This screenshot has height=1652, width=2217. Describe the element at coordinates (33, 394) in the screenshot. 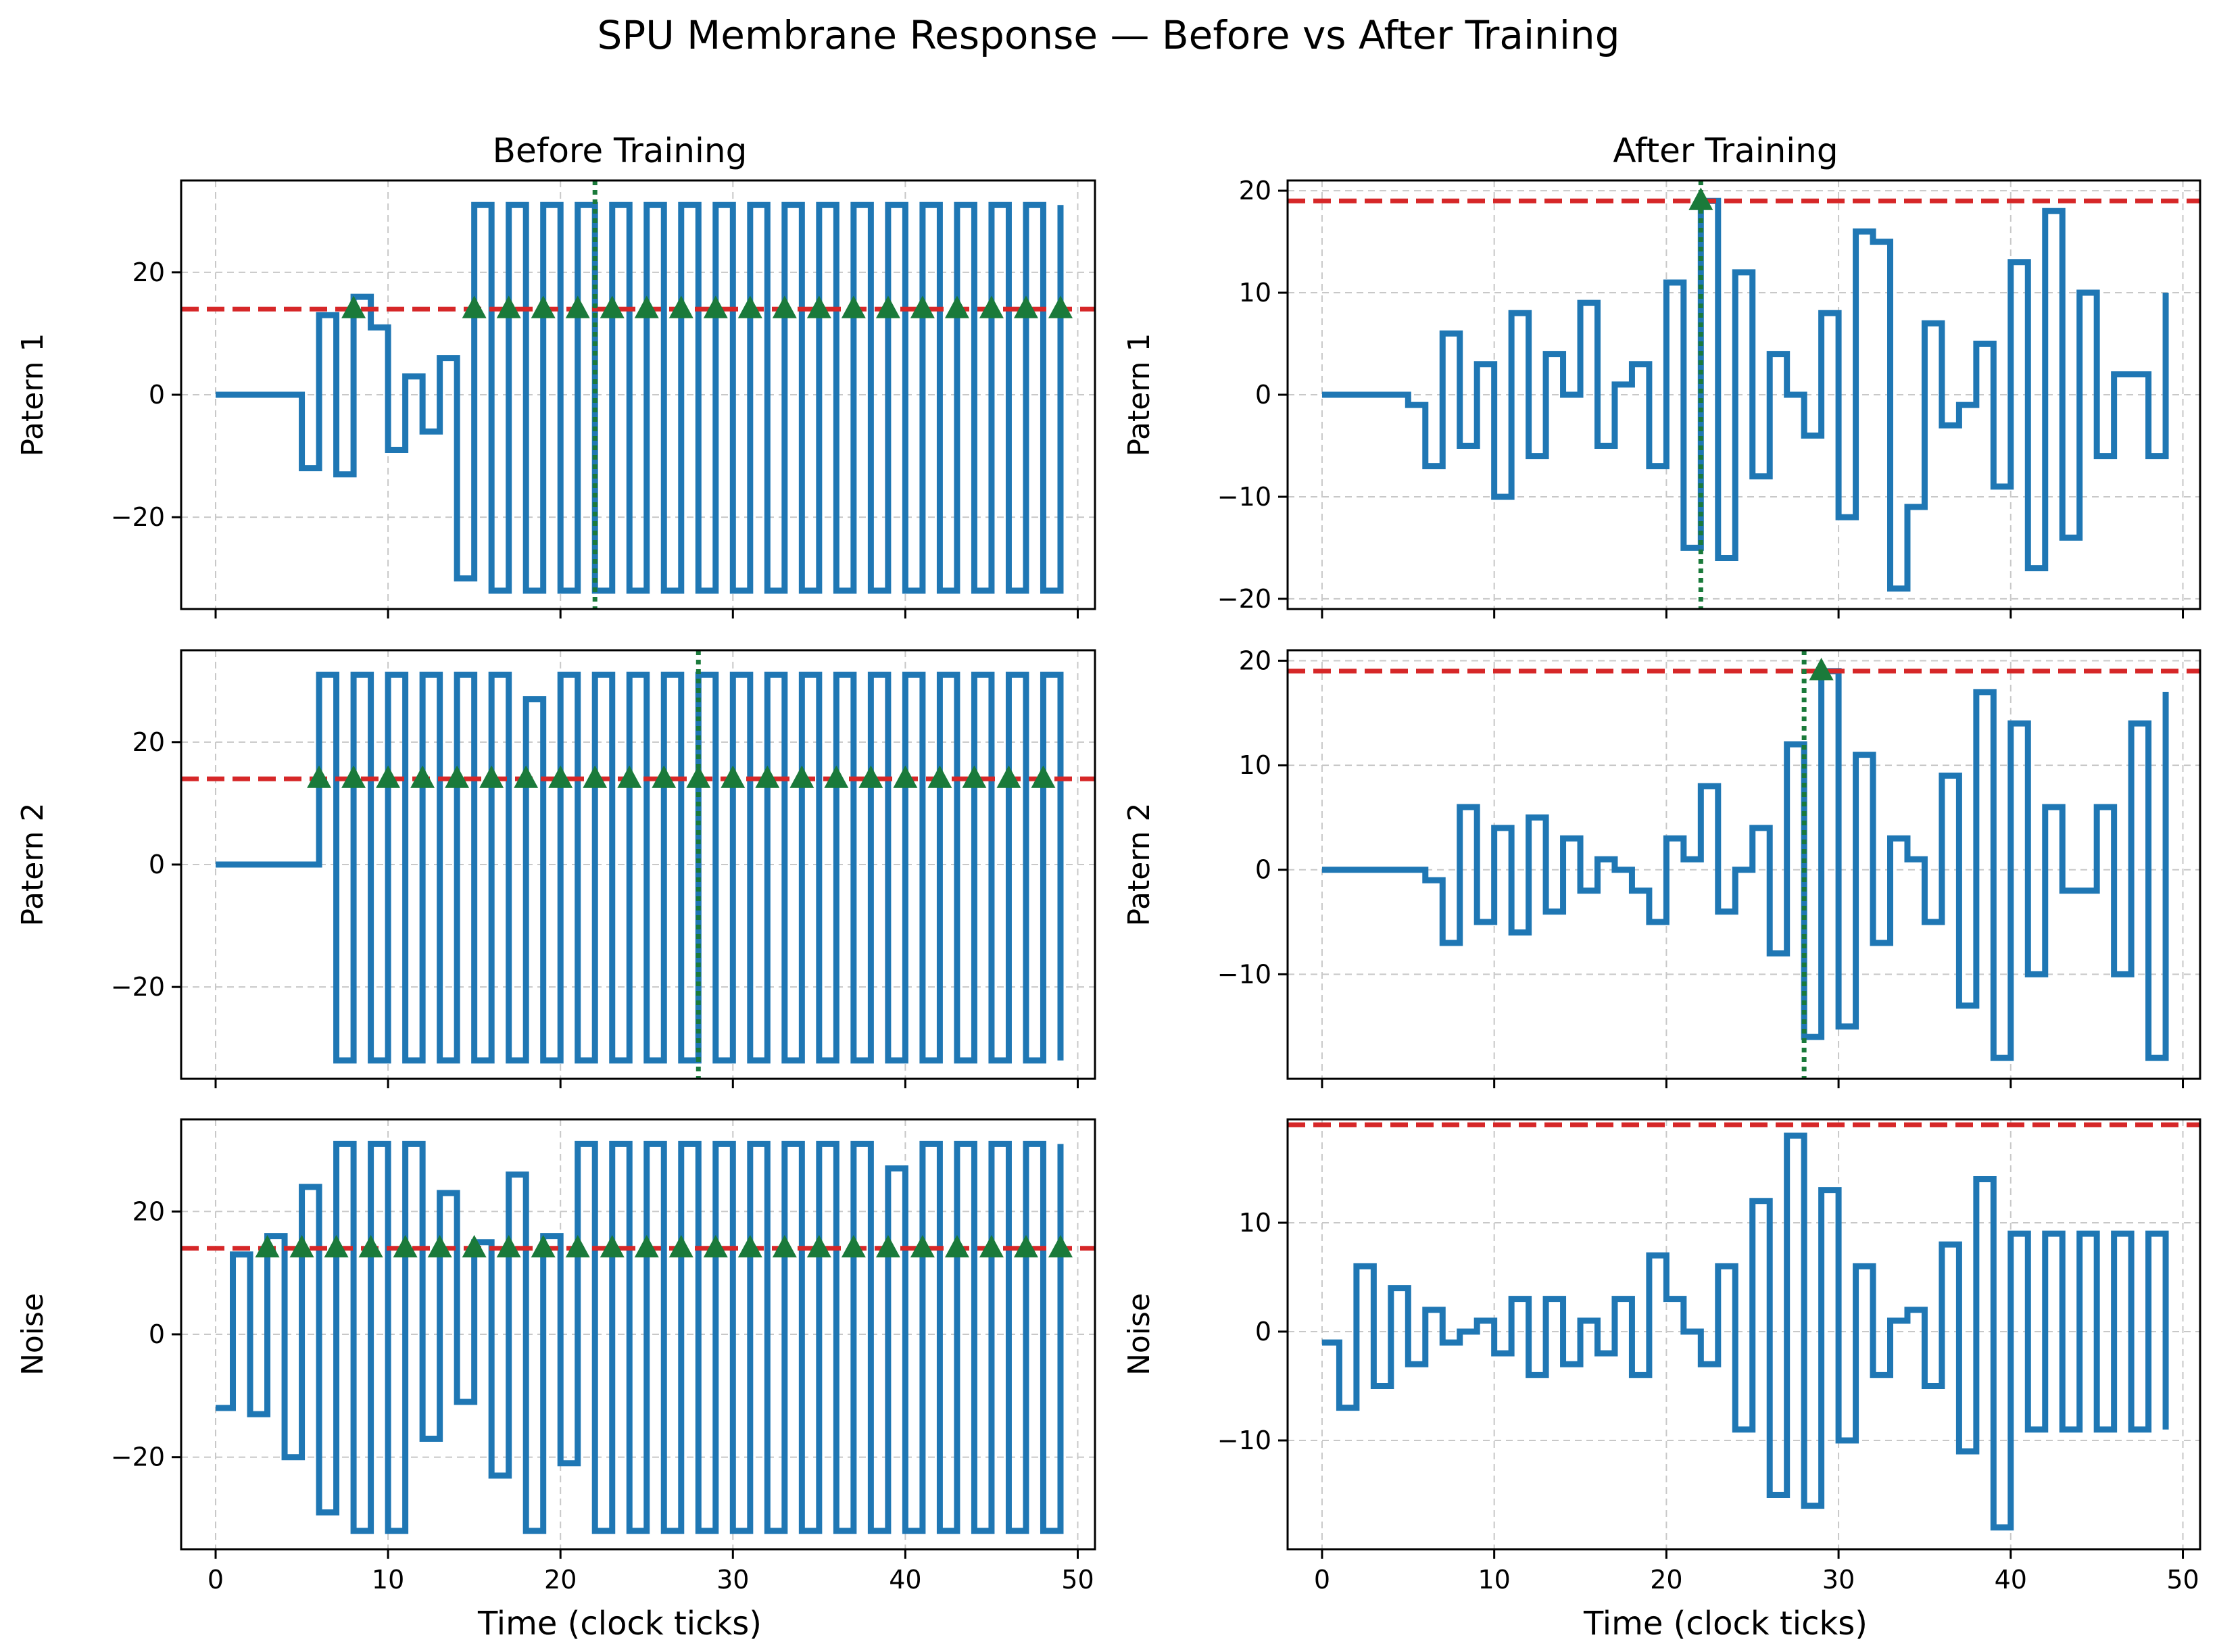

I see `y-axis-label-before-patern-1: Patern 1` at that location.